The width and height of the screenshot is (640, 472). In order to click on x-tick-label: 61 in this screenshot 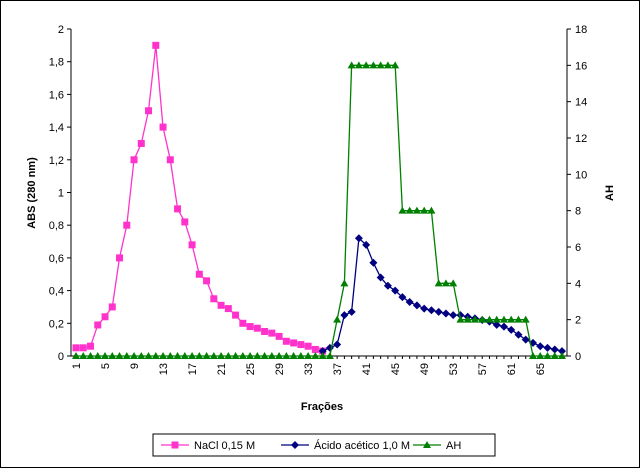, I will do `click(512, 369)`.